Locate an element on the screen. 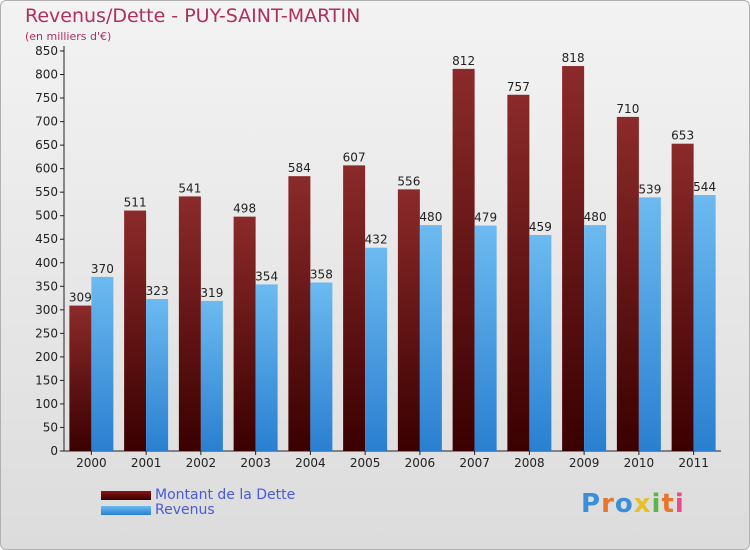  data-label-dette: 584 is located at coordinates (299, 168).